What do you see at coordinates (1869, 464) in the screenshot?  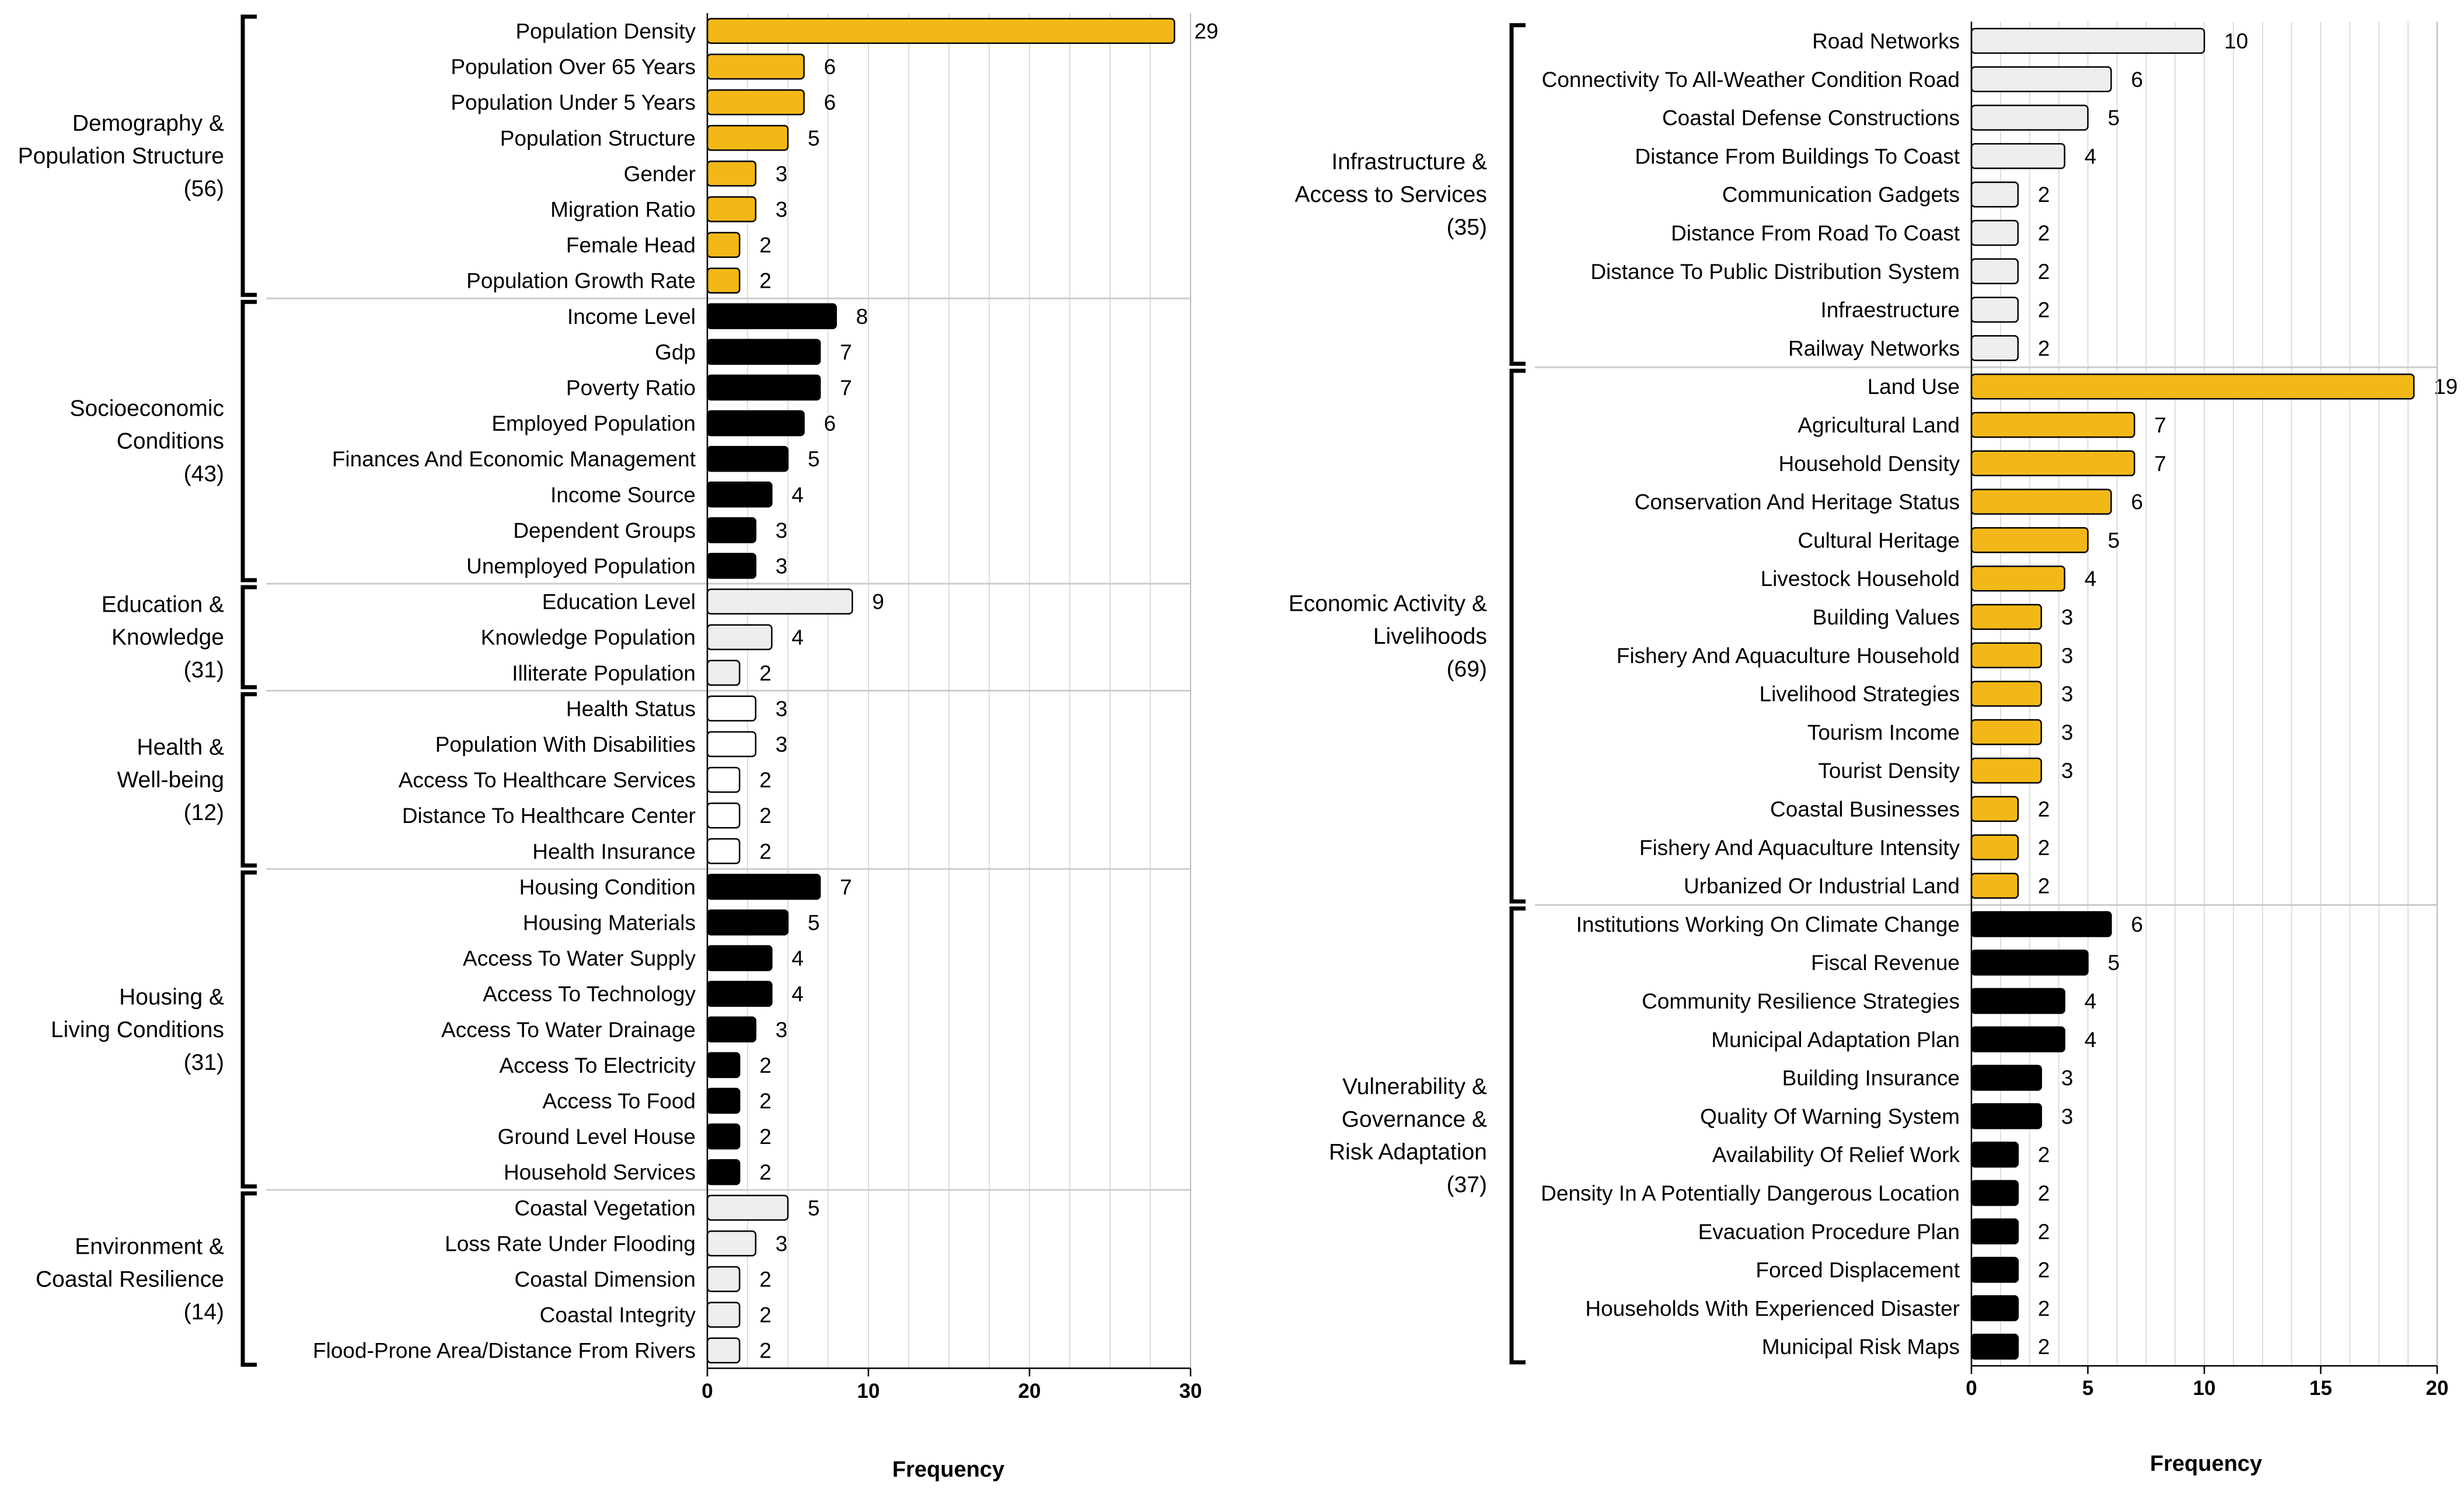 I see `category-label: Household Density` at bounding box center [1869, 464].